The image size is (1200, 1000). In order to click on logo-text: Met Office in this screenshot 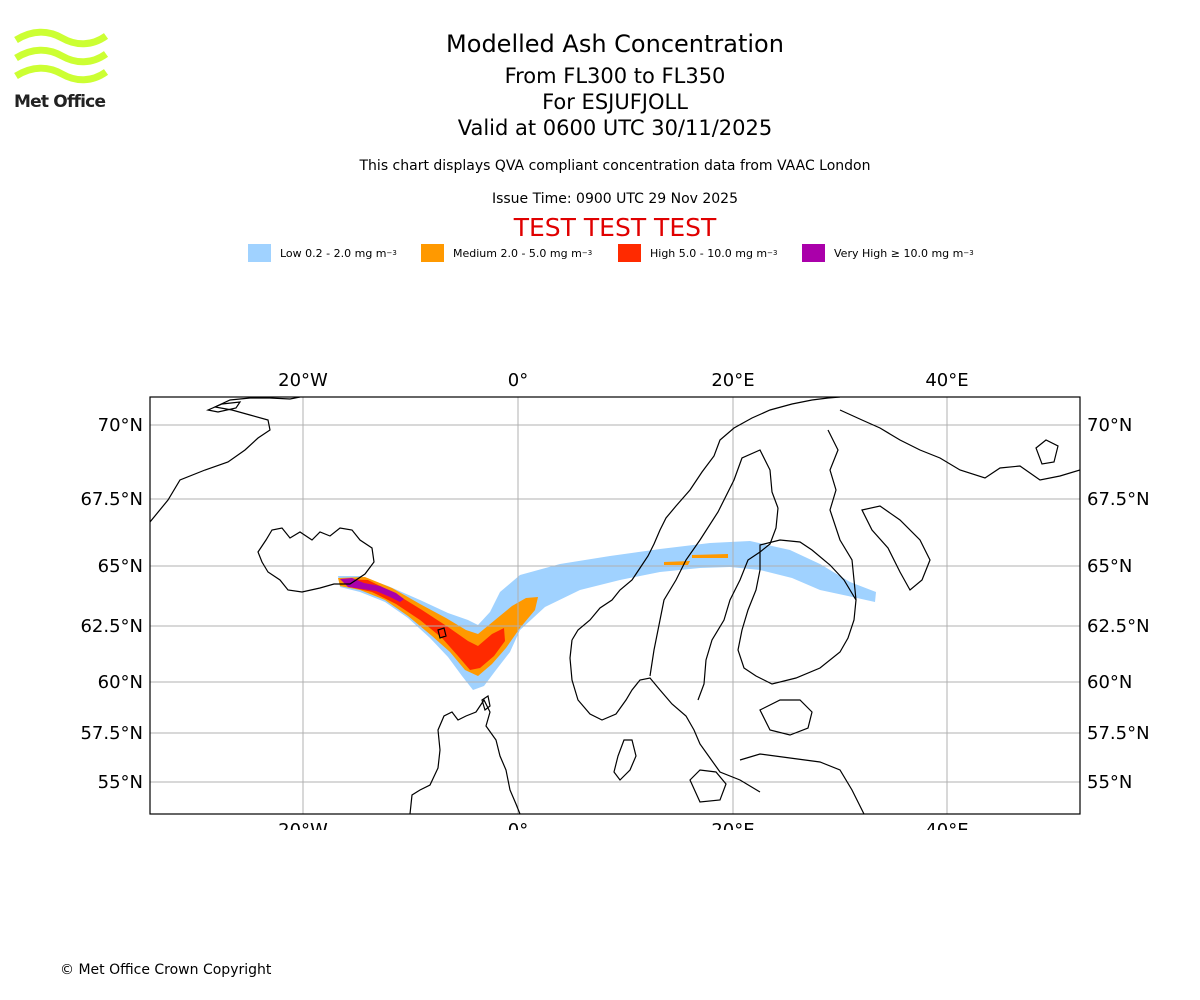, I will do `click(60, 102)`.